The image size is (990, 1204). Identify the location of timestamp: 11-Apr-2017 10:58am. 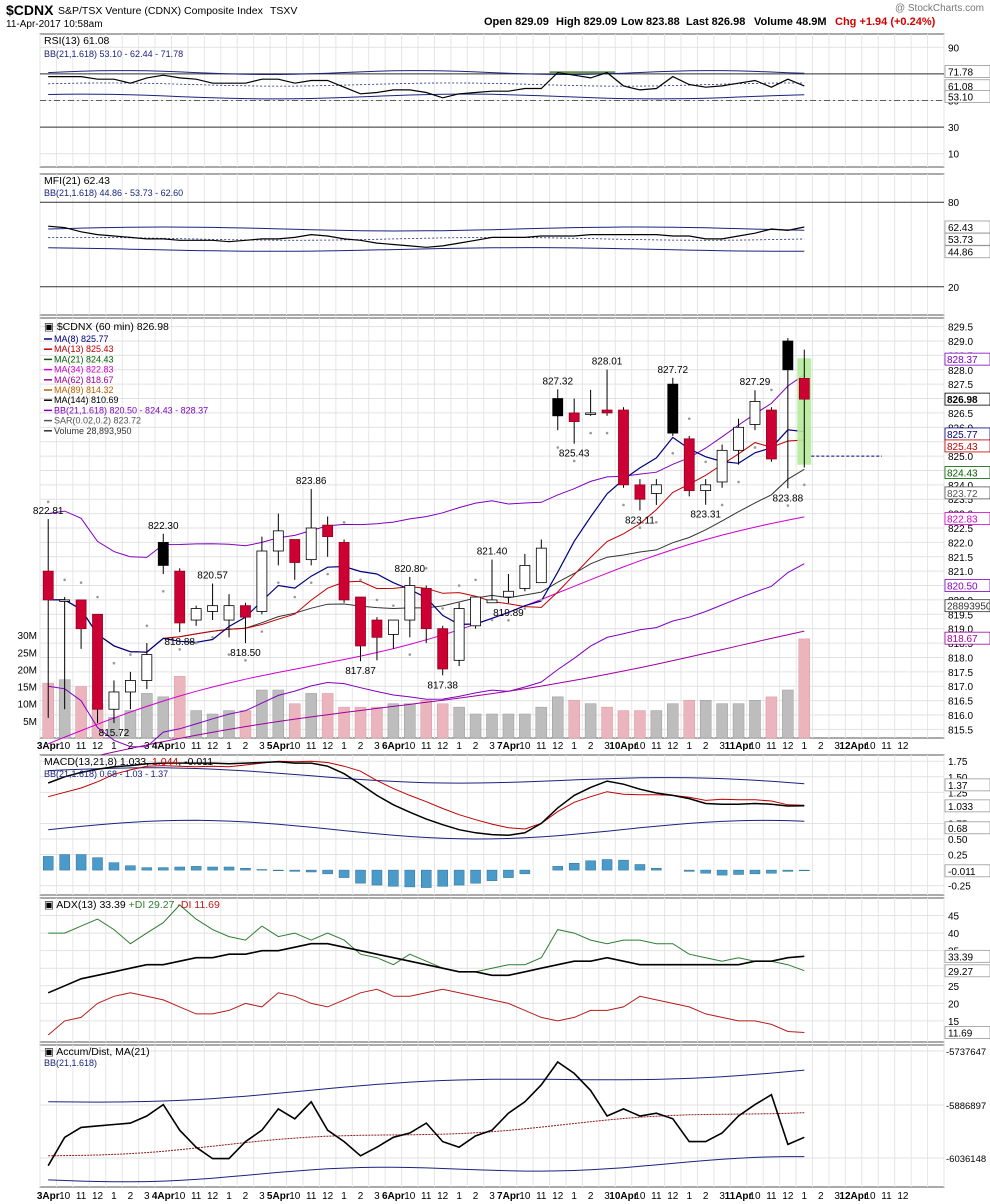
(54, 24).